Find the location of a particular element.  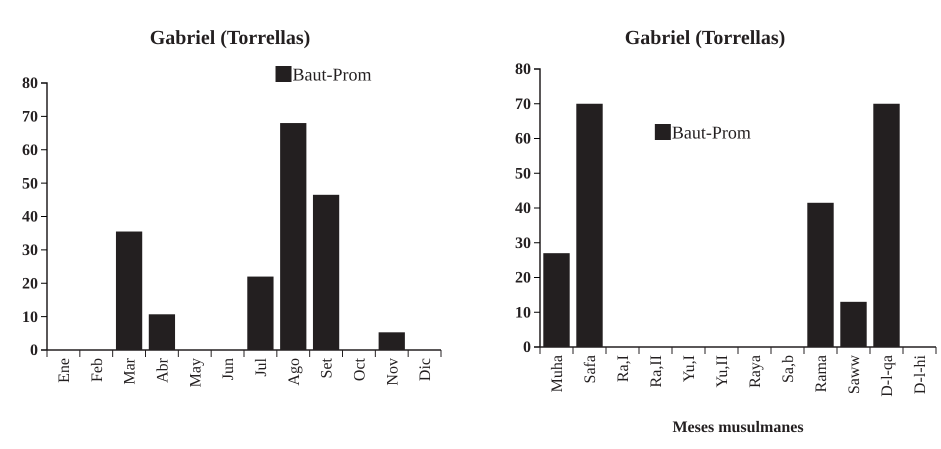

x-tick-label: Sa,b is located at coordinates (789, 369).